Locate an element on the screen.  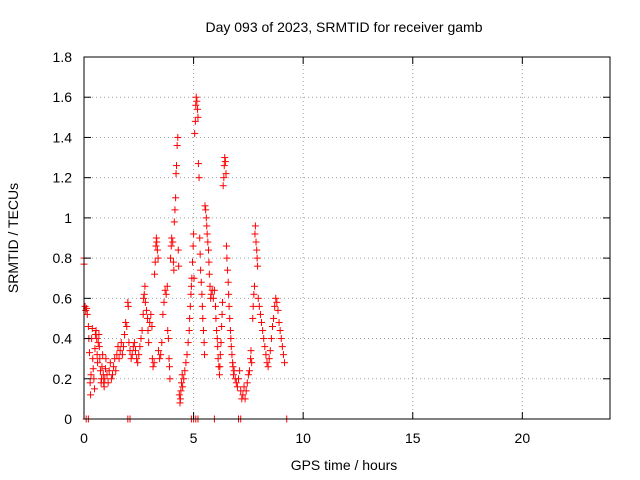
x-axis-label: GPS time / hours is located at coordinates (344, 465).